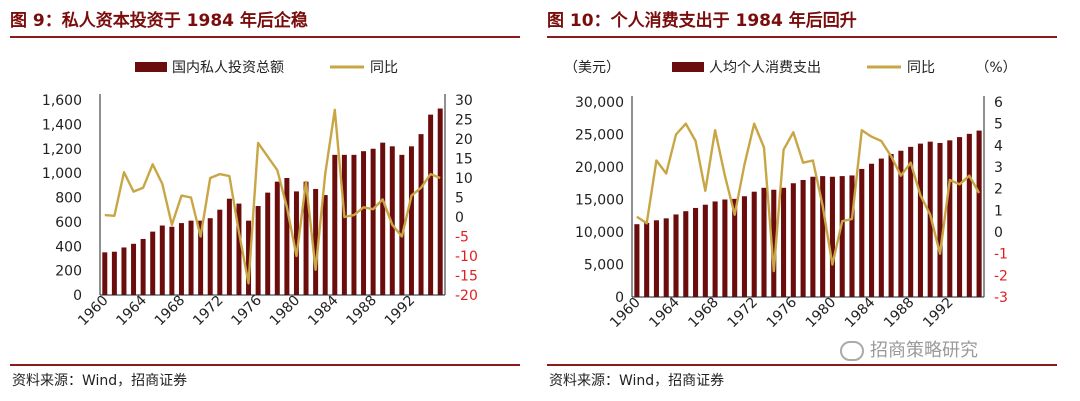 Image resolution: width=1080 pixels, height=401 pixels. I want to click on right-tick-label: -3, so click(1001, 298).